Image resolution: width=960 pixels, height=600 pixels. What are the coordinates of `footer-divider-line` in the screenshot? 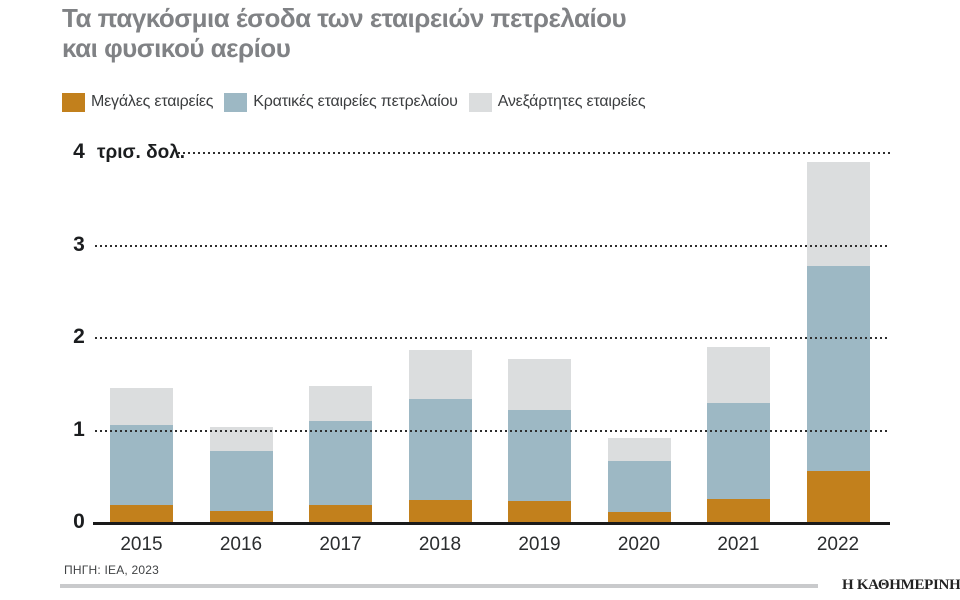 It's located at (439, 586).